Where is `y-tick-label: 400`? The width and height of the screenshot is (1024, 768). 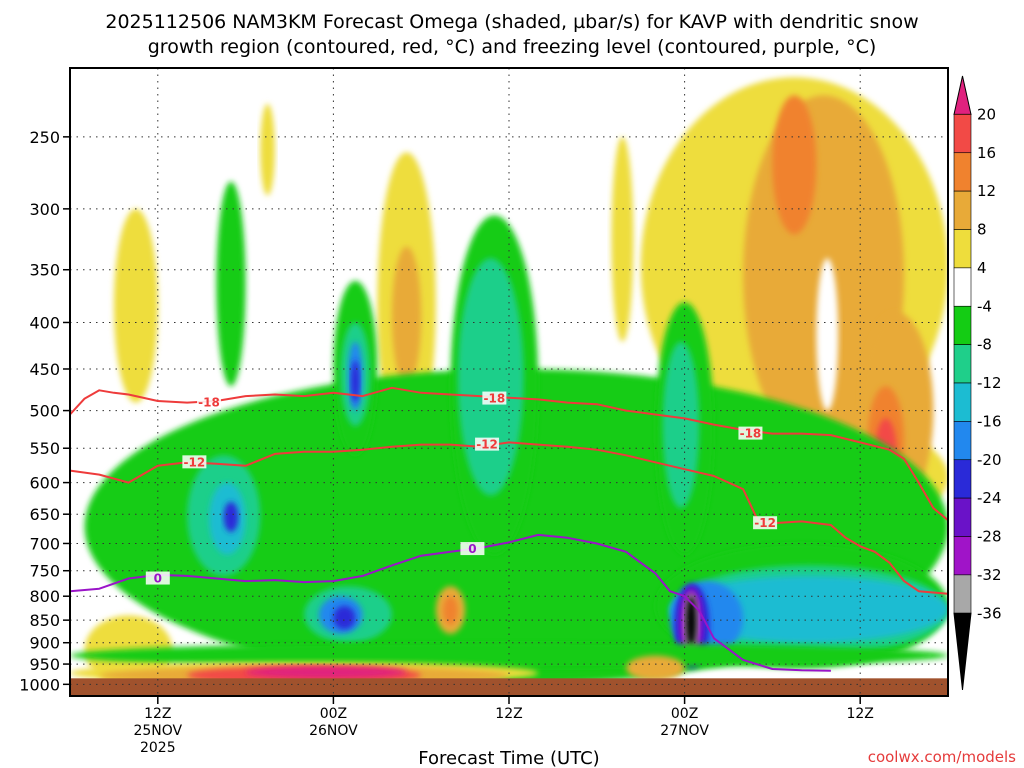 y-tick-label: 400 is located at coordinates (44, 322).